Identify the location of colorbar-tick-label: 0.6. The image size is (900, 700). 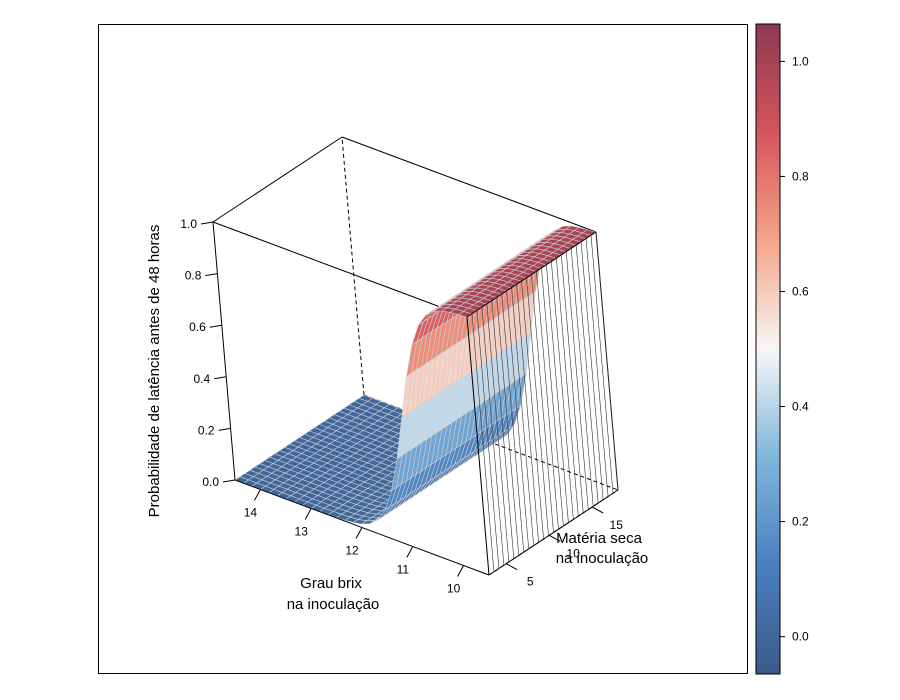
(800, 291).